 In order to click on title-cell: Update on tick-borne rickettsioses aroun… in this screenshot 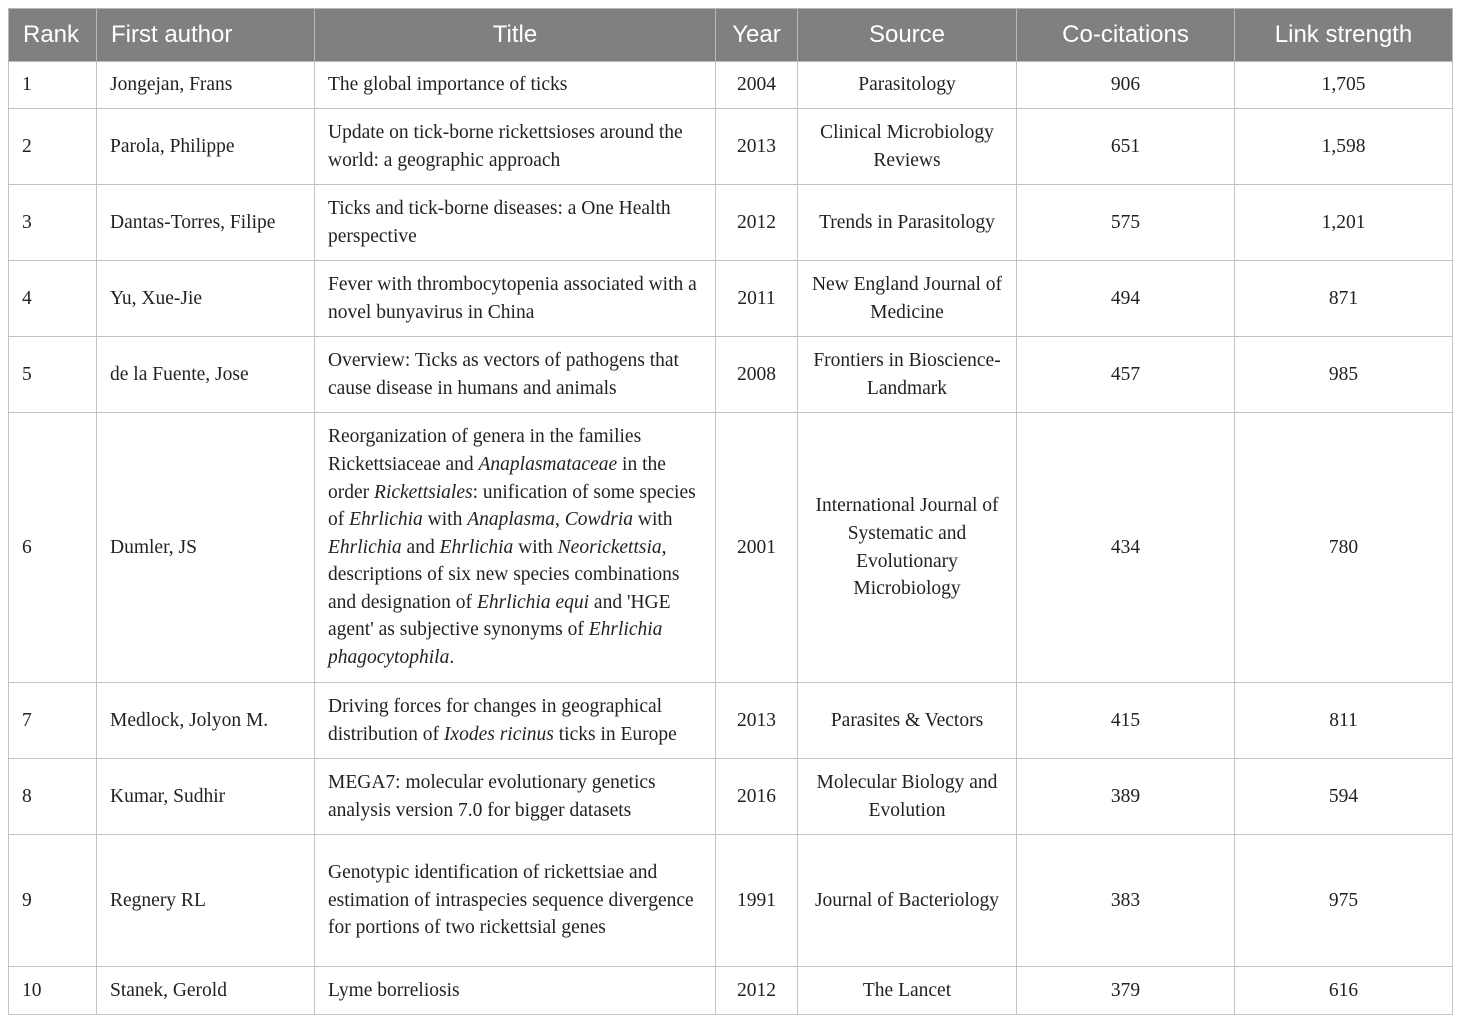, I will do `click(515, 146)`.